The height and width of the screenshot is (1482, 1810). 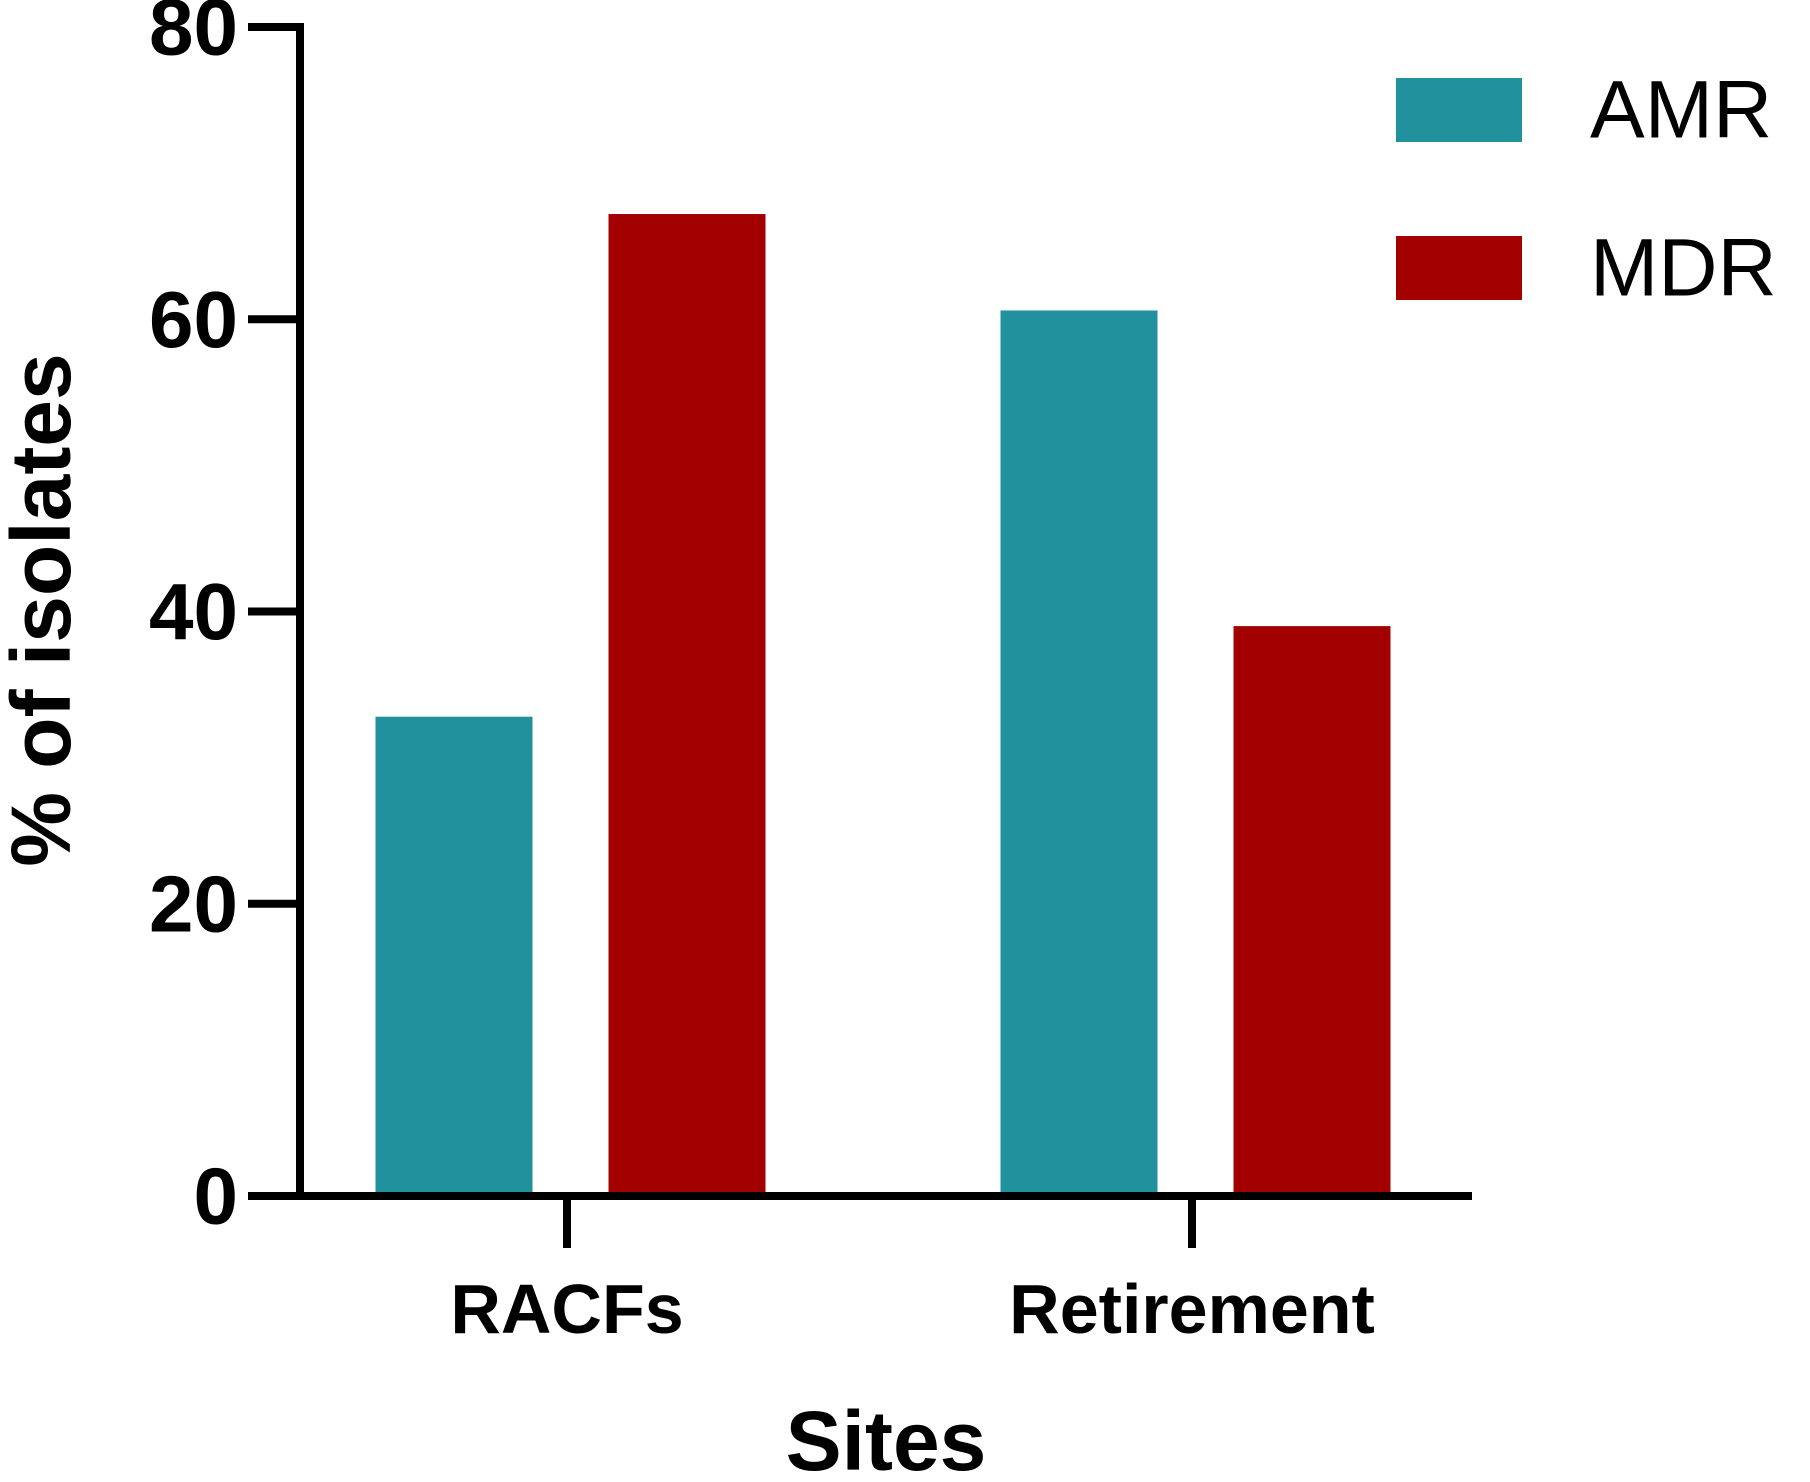 What do you see at coordinates (1459, 110) in the screenshot?
I see `legend-swatch-amr` at bounding box center [1459, 110].